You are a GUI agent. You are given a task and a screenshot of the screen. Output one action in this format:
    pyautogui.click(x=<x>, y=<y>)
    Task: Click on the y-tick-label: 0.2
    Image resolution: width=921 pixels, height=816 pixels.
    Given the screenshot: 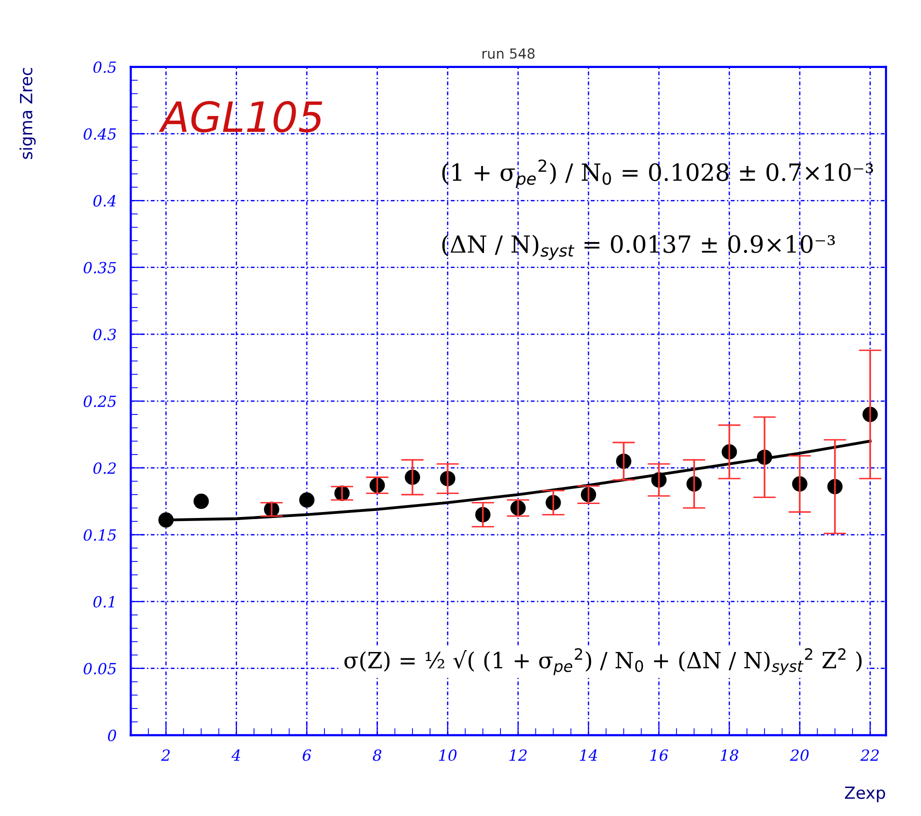 What is the action you would take?
    pyautogui.click(x=104, y=468)
    